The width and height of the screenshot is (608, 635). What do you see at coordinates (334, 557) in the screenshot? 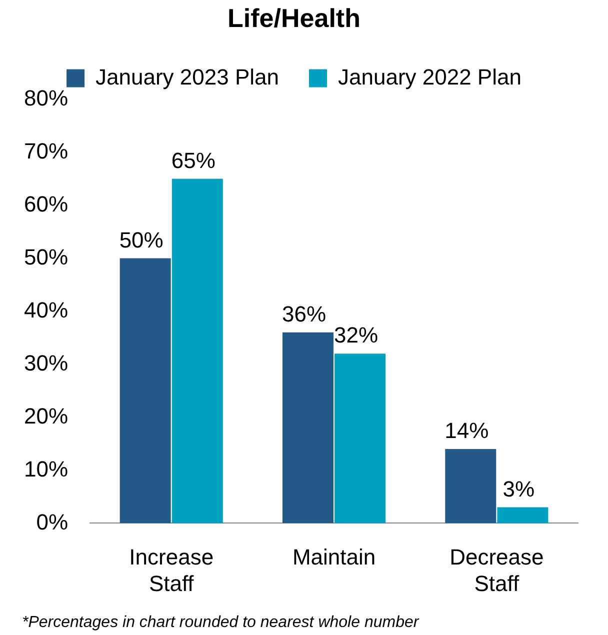
I see `x-tick-label: Maintain` at bounding box center [334, 557].